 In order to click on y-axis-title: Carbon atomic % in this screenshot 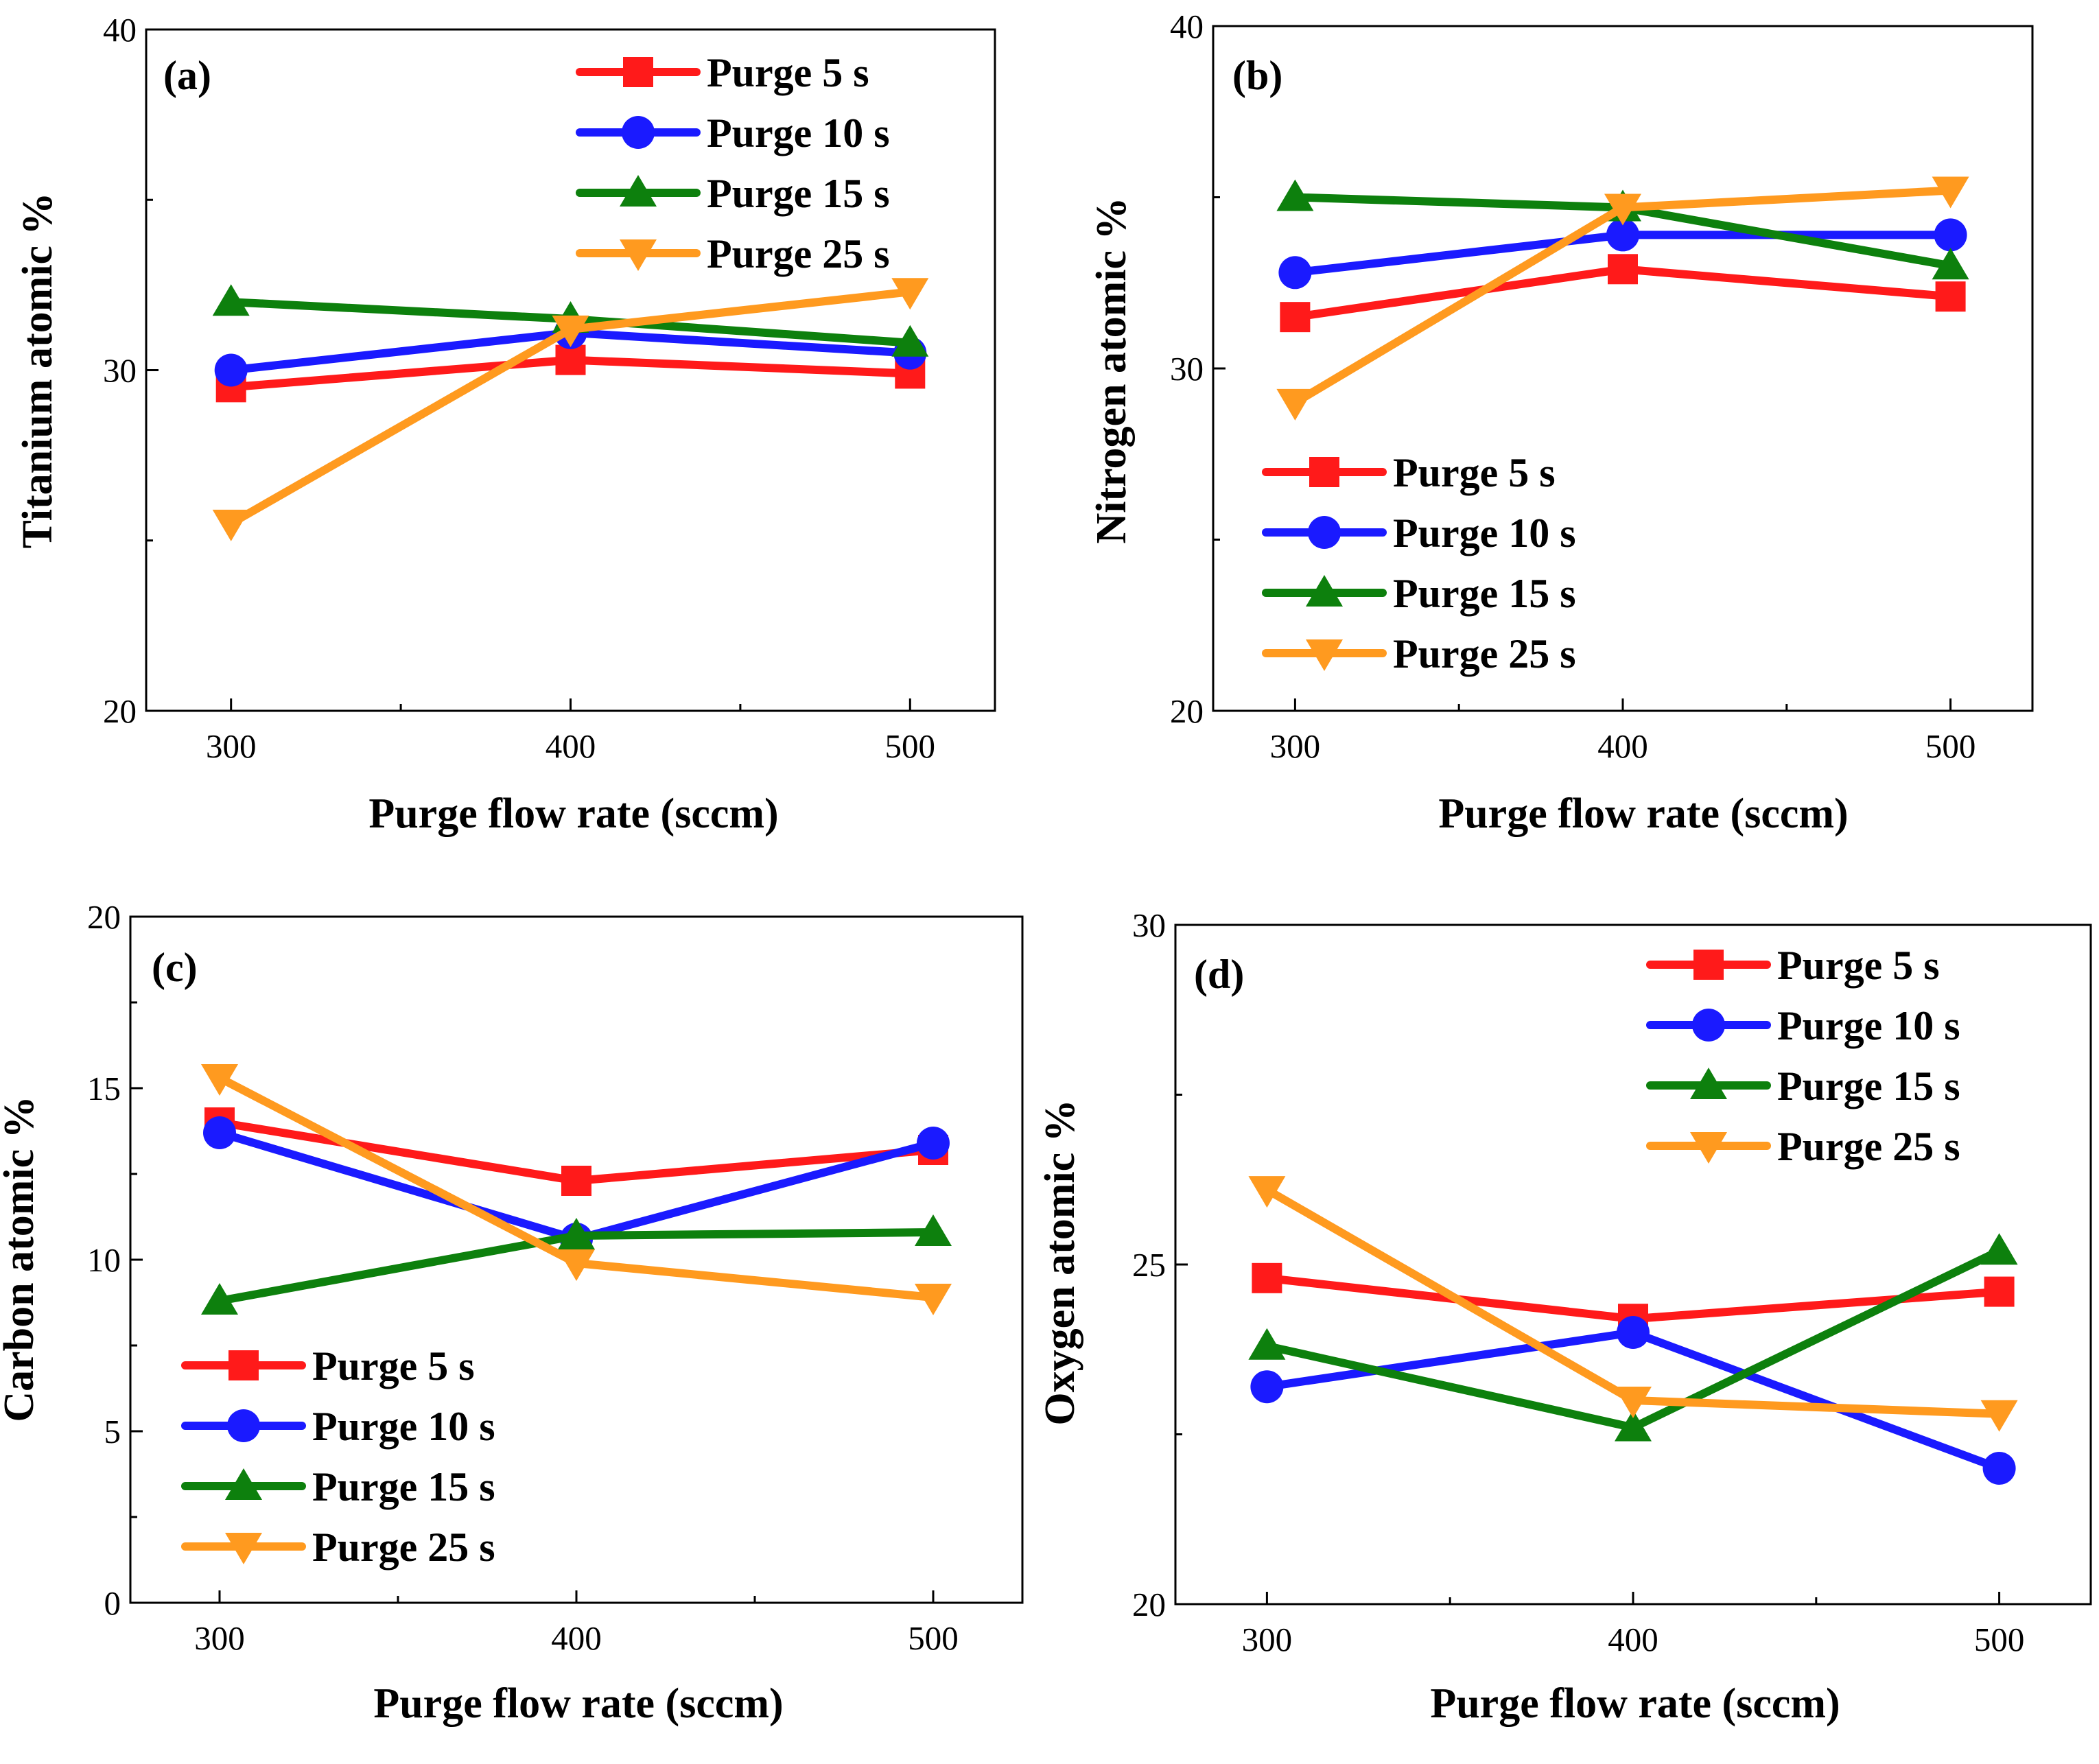, I will do `click(21, 1259)`.